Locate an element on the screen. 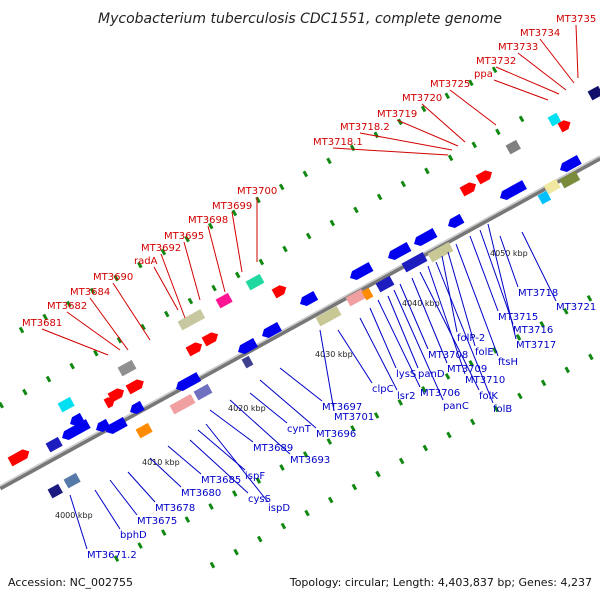  gene-label-mt3733: MT3733 is located at coordinates (518, 47).